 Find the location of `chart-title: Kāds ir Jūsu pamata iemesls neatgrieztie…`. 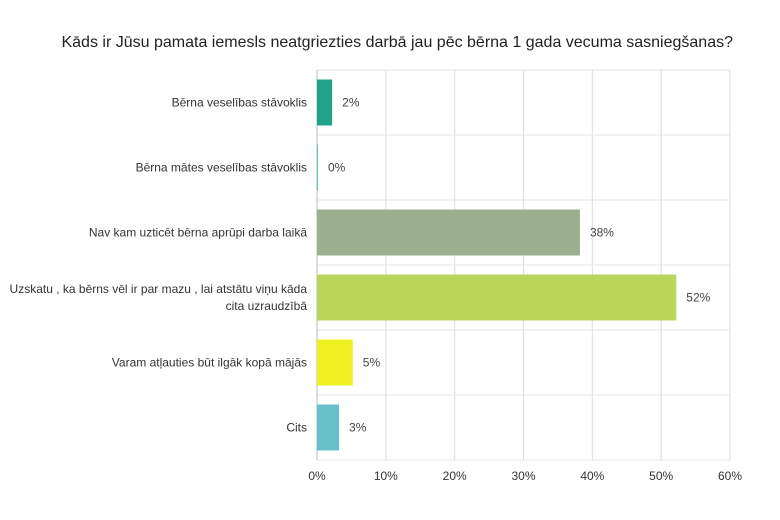

chart-title: Kāds ir Jūsu pamata iemesls neatgrieztie… is located at coordinates (397, 42).